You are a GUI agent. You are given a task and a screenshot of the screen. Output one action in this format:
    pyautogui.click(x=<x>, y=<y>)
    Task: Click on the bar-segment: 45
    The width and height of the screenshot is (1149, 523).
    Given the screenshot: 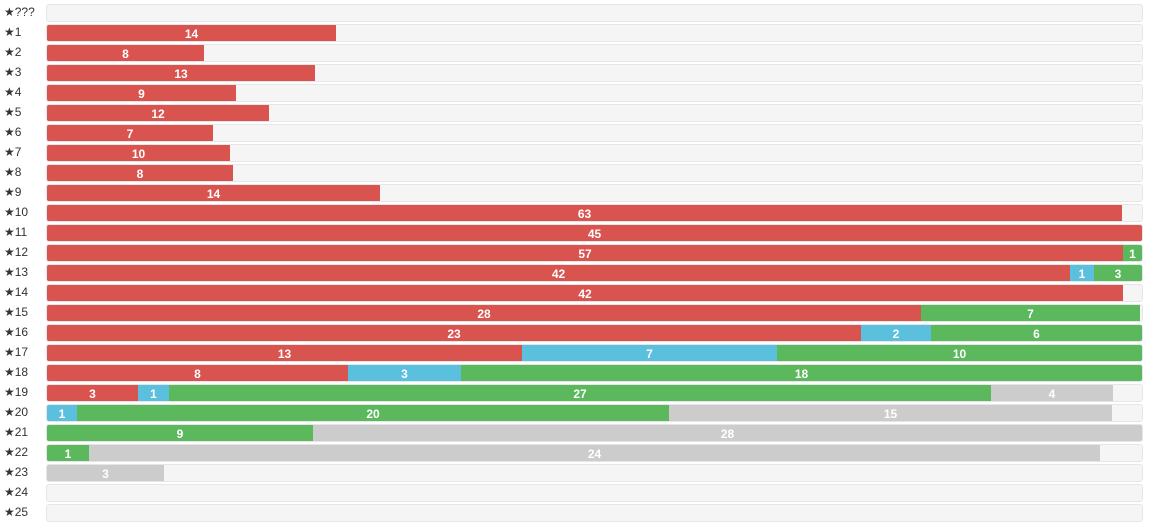 What is the action you would take?
    pyautogui.click(x=594, y=233)
    